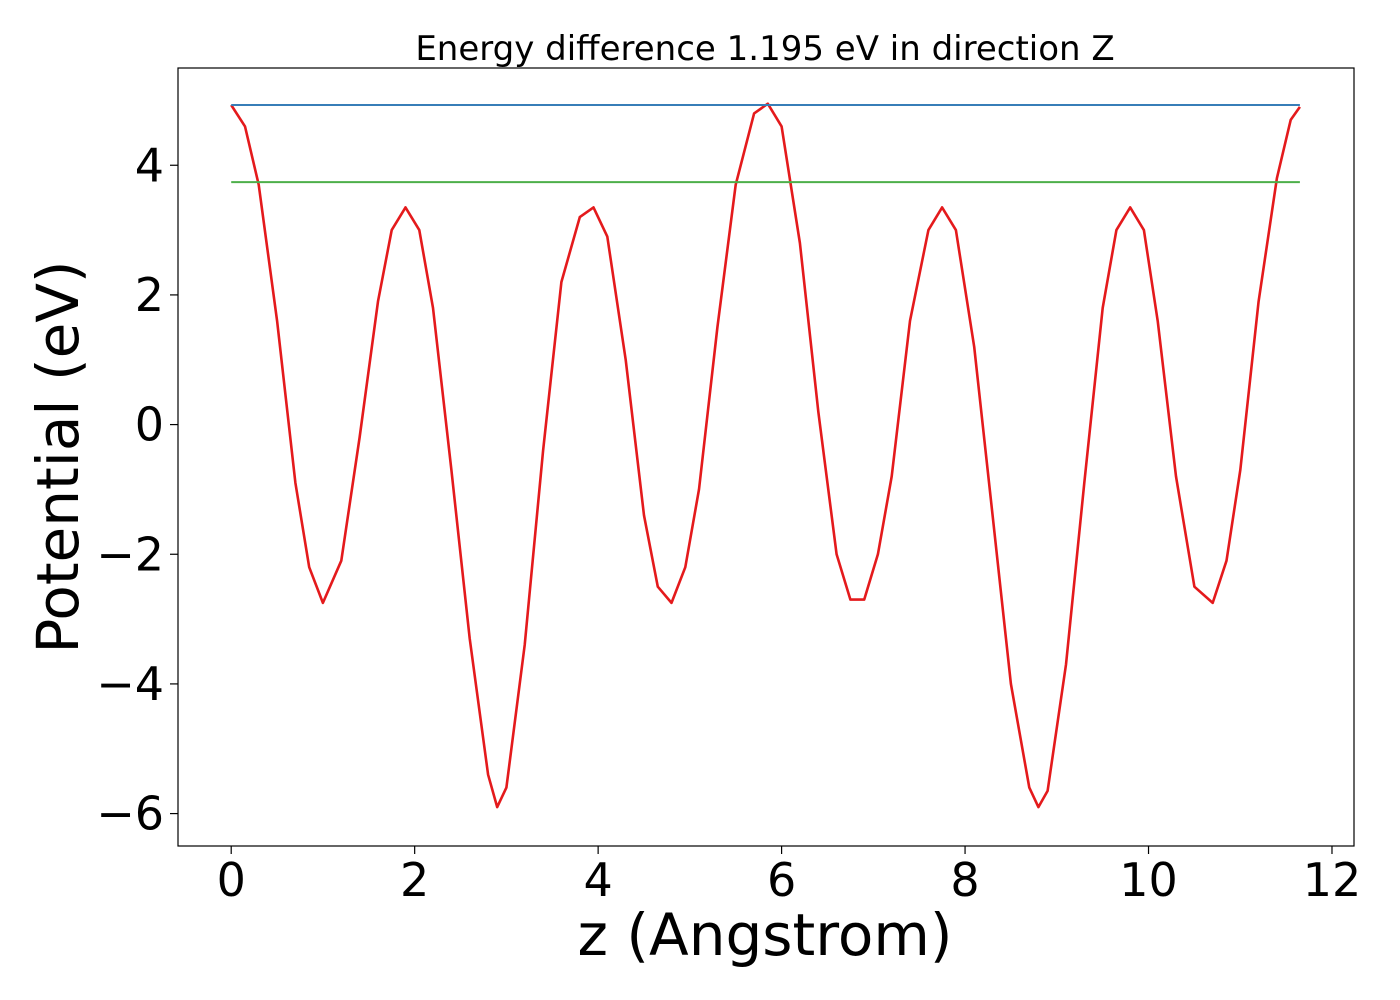 The width and height of the screenshot is (1400, 1000). I want to click on y-tick-label: 4, so click(149, 165).